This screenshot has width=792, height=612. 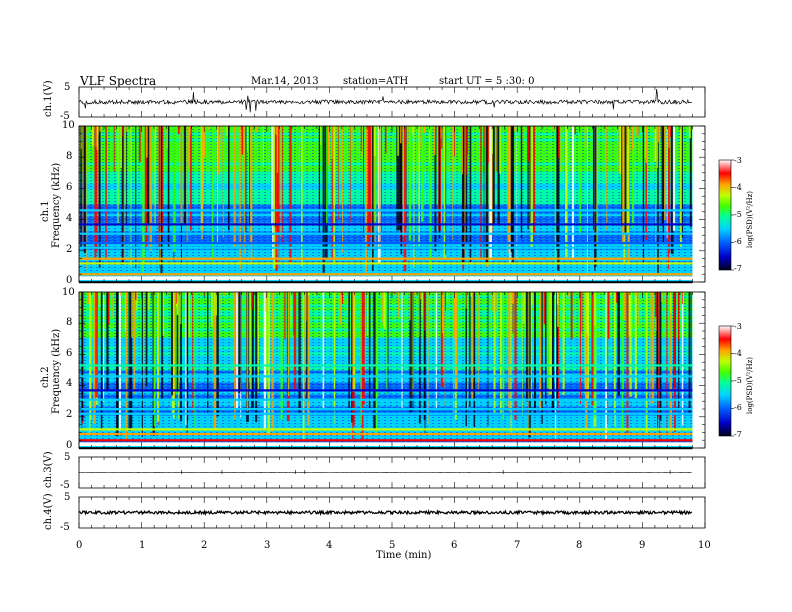 I want to click on ch2-spec-no-data, so click(x=692, y=370).